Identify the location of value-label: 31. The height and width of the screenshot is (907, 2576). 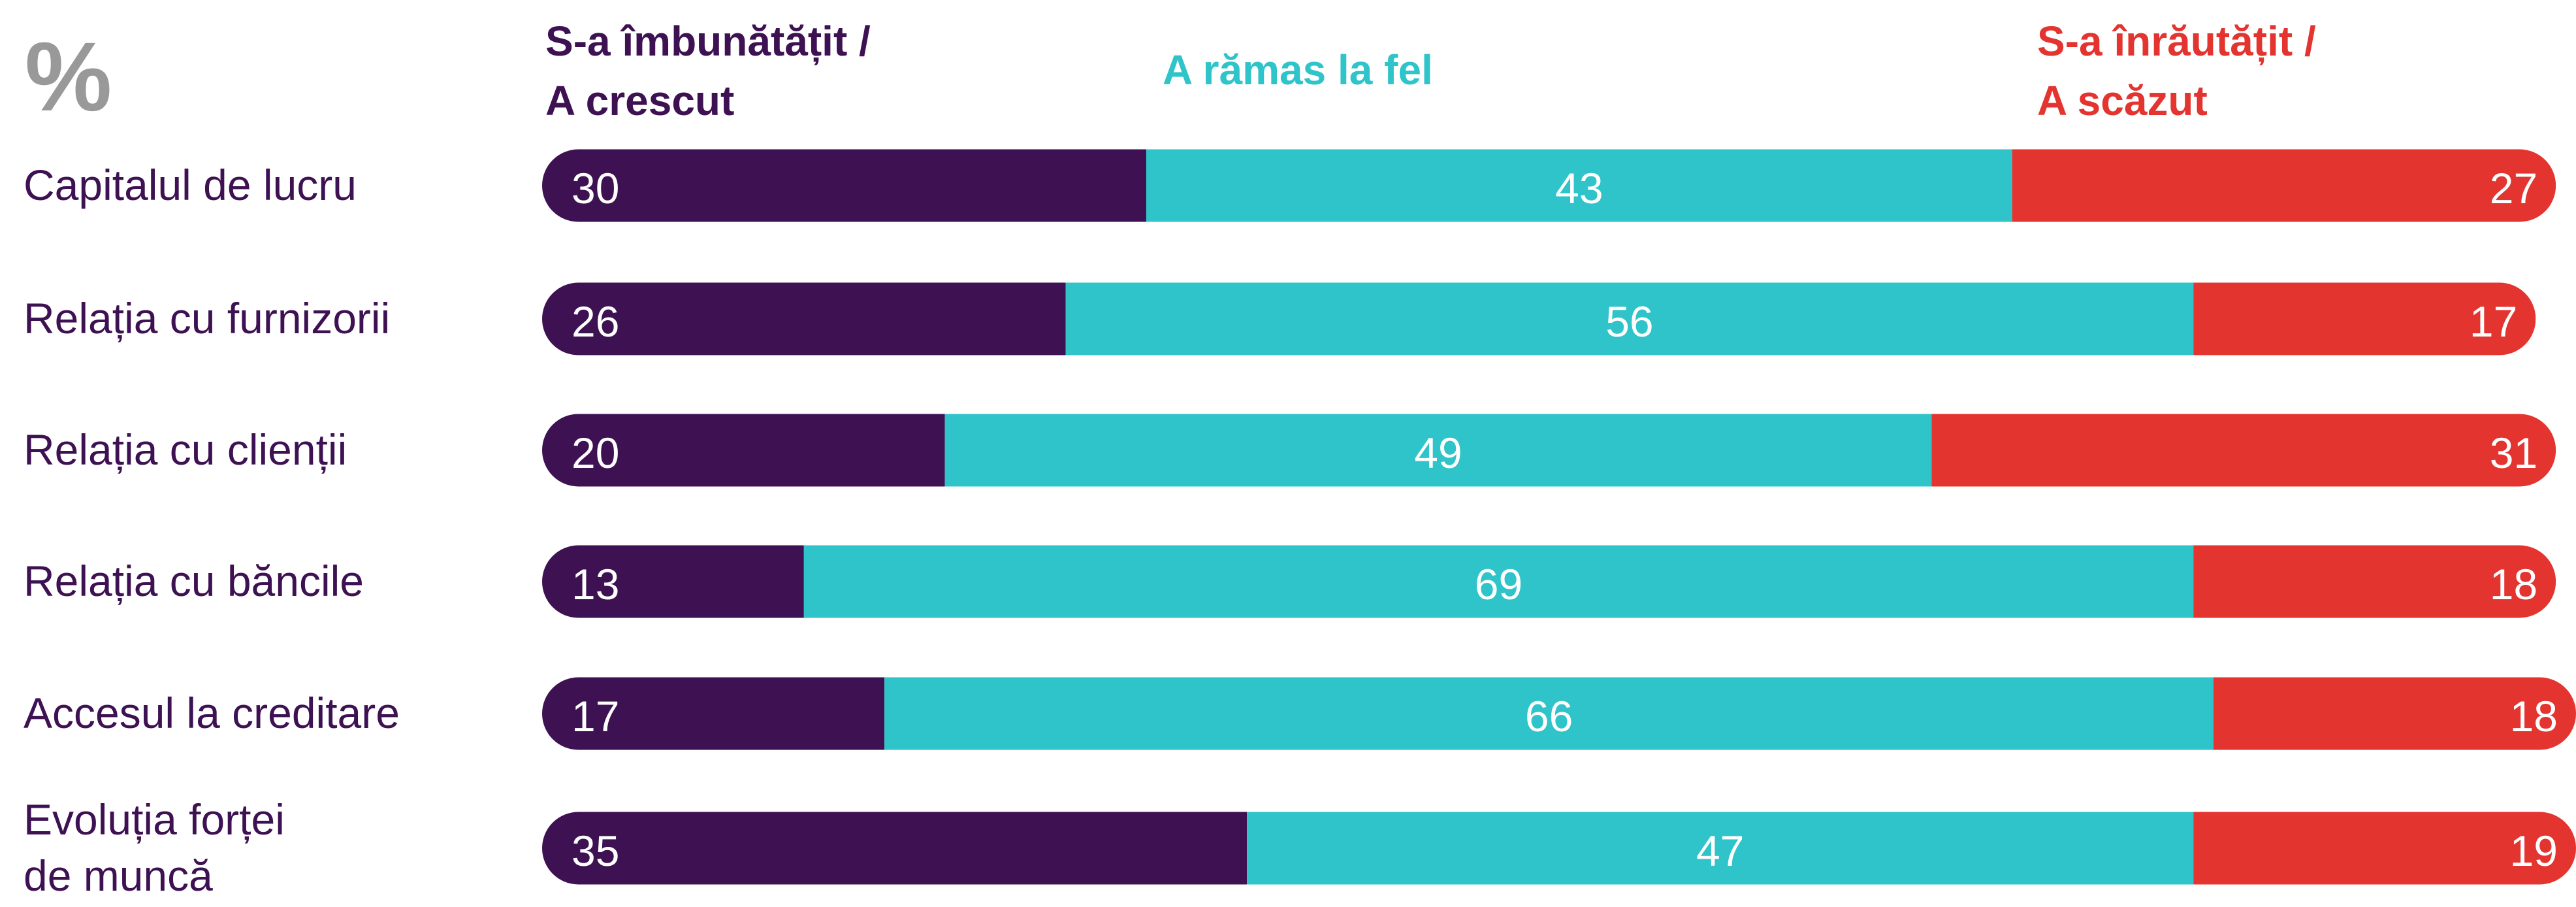
(2513, 453).